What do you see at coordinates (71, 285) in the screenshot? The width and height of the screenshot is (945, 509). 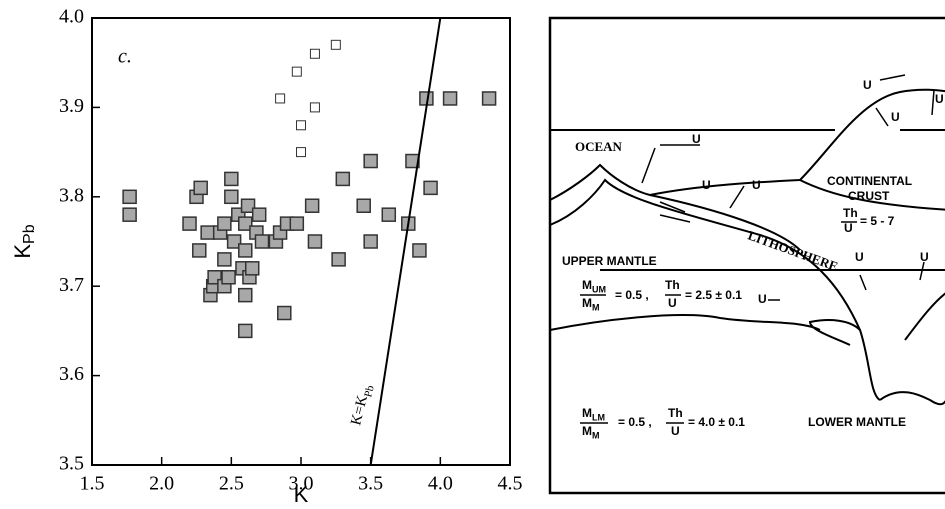 I see `y-tick-label: 3.7` at bounding box center [71, 285].